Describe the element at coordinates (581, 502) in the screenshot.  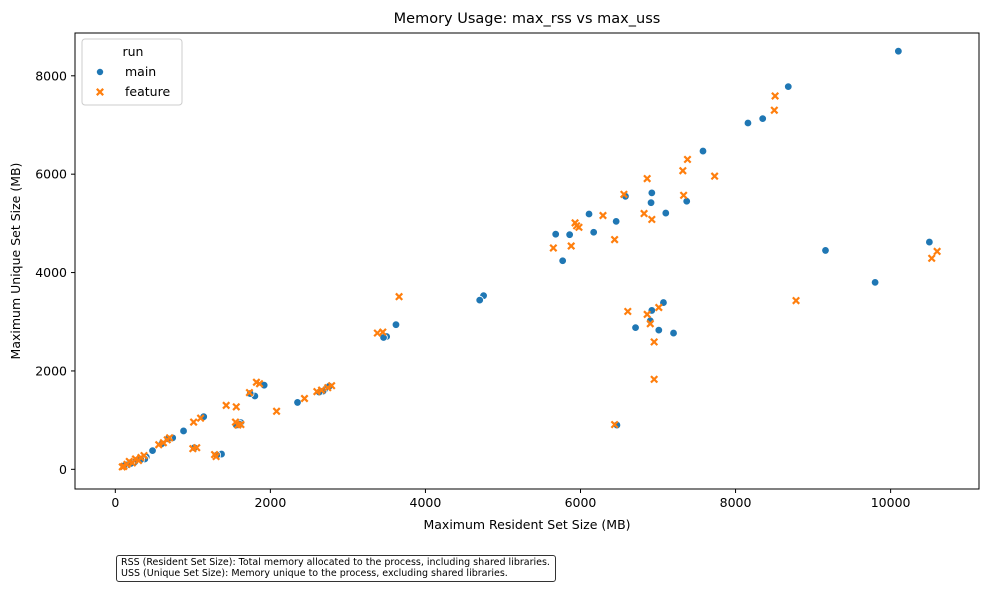
I see `x-tick-label: 6000` at that location.